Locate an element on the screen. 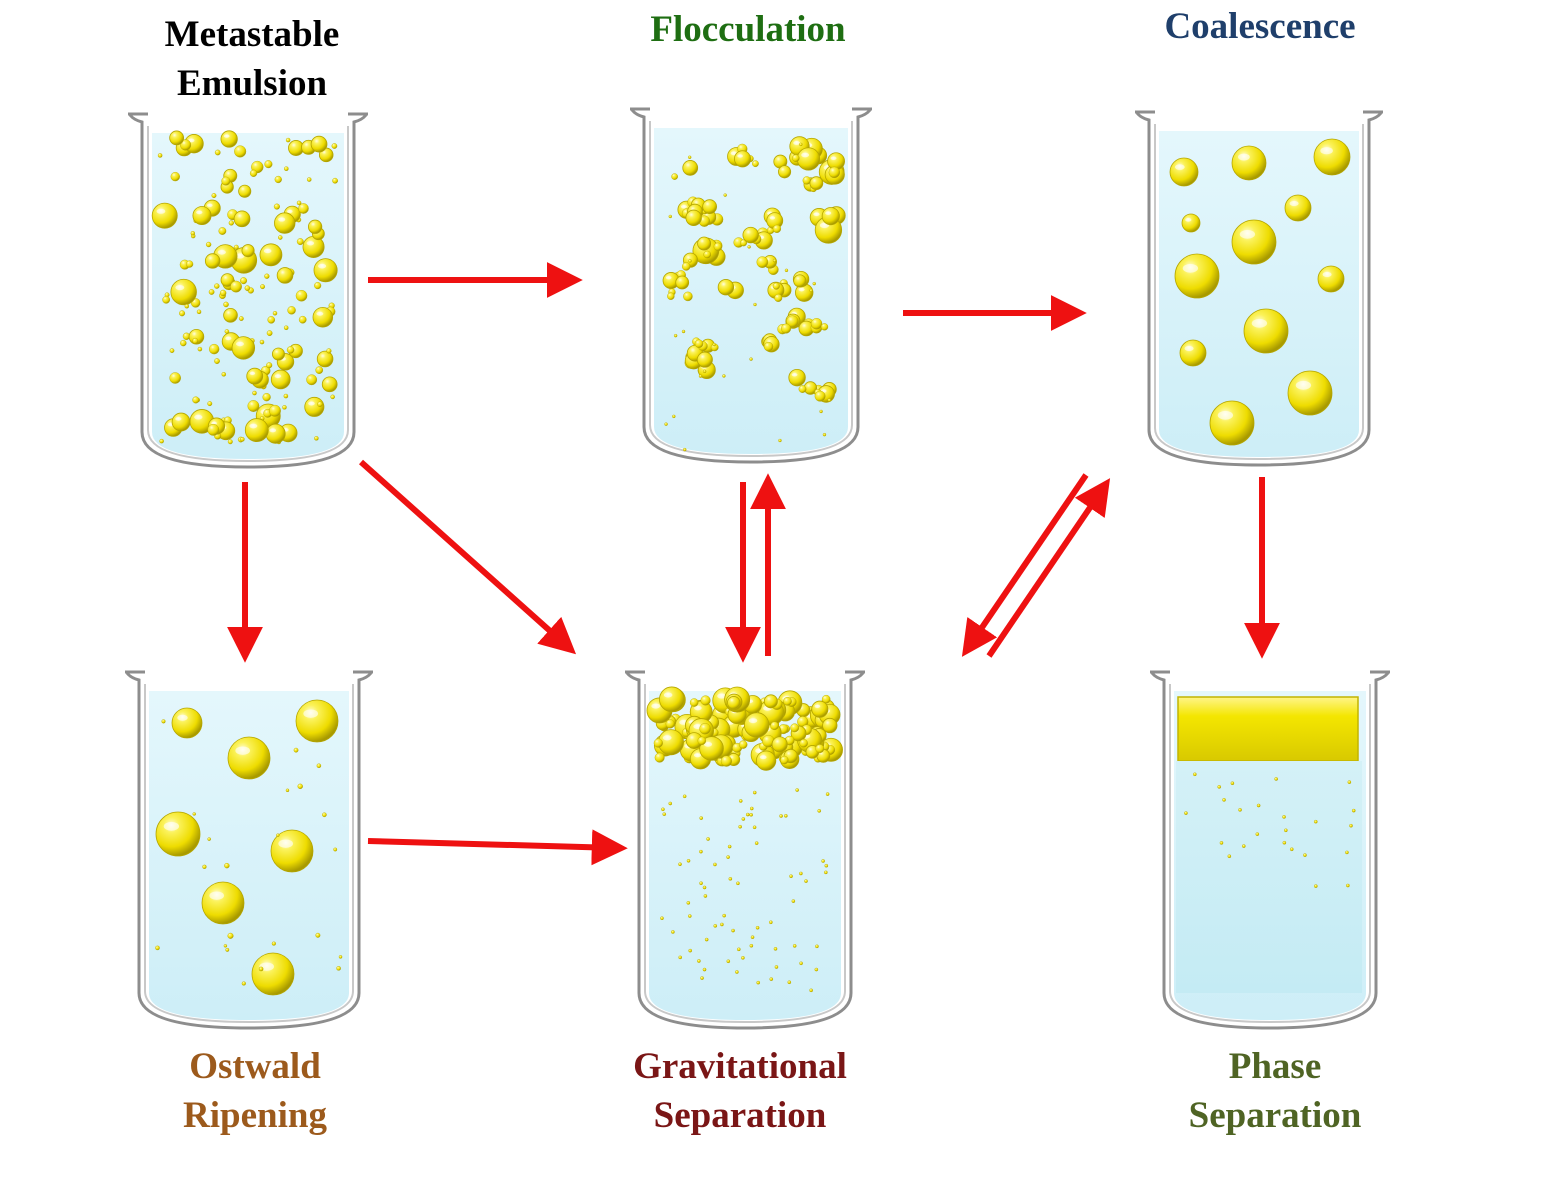  liquid is located at coordinates (745, 855).